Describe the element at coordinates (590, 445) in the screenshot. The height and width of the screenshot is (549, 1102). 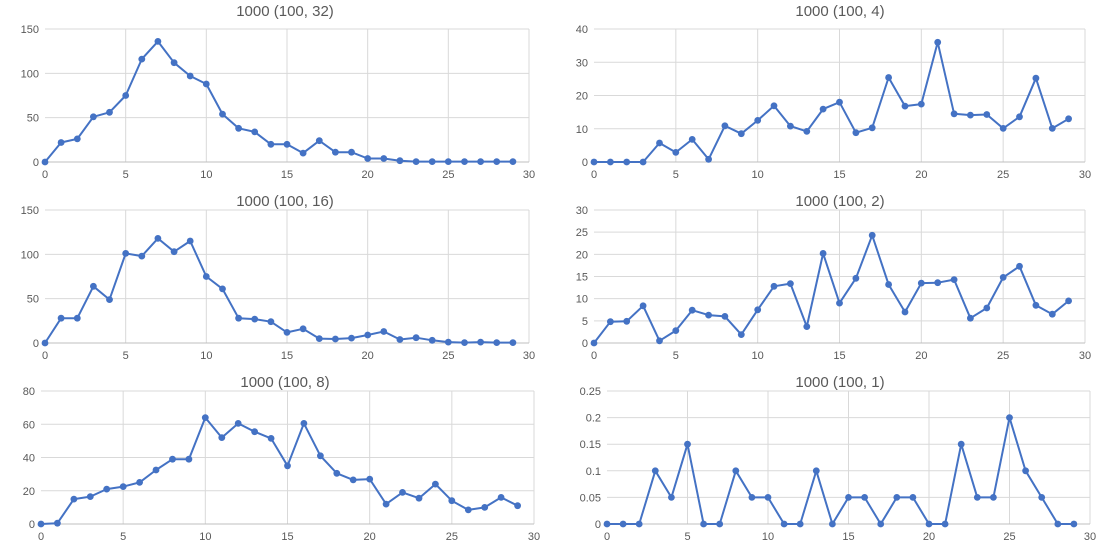
I see `y-tick-label: 0.15` at that location.